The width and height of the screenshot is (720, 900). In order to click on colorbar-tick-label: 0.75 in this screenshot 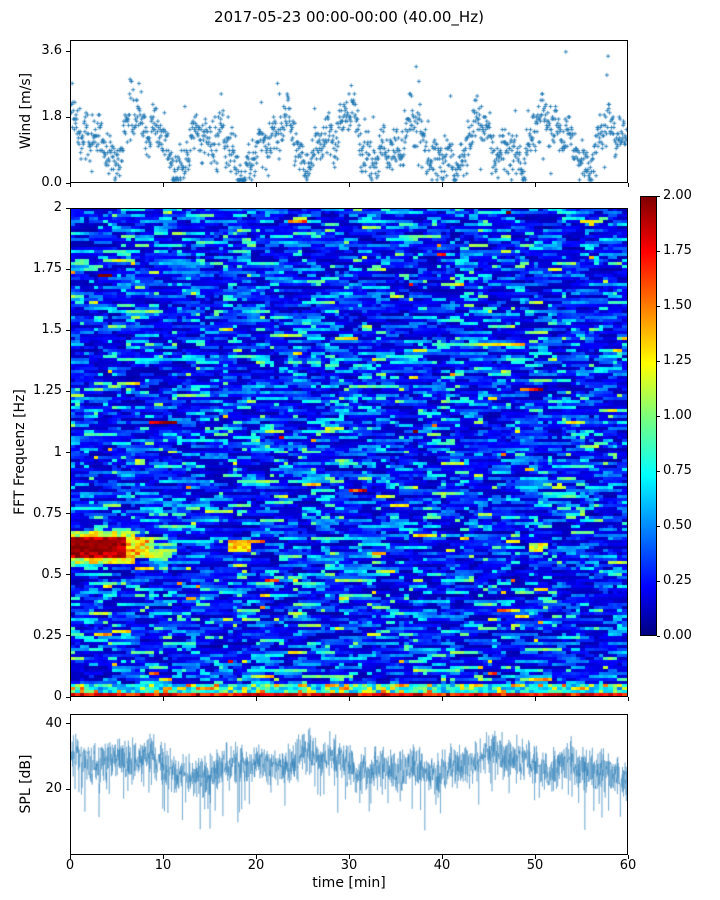, I will do `click(677, 470)`.